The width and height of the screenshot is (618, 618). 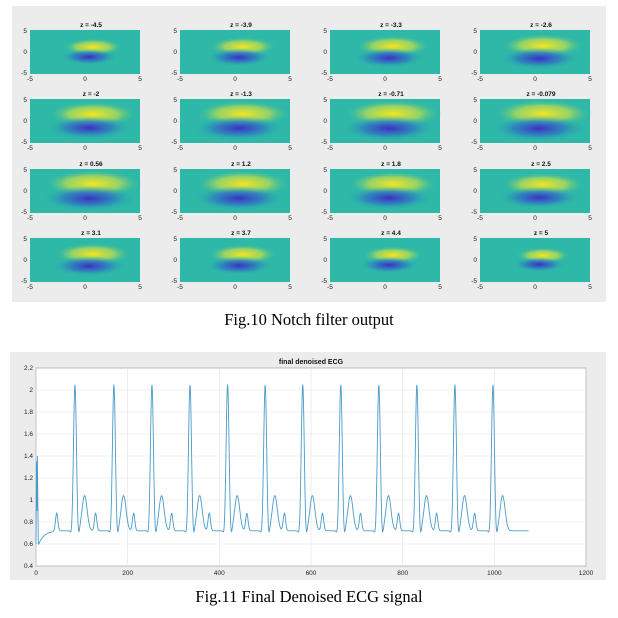 What do you see at coordinates (391, 25) in the screenshot?
I see `panel-title: z = -3.3` at bounding box center [391, 25].